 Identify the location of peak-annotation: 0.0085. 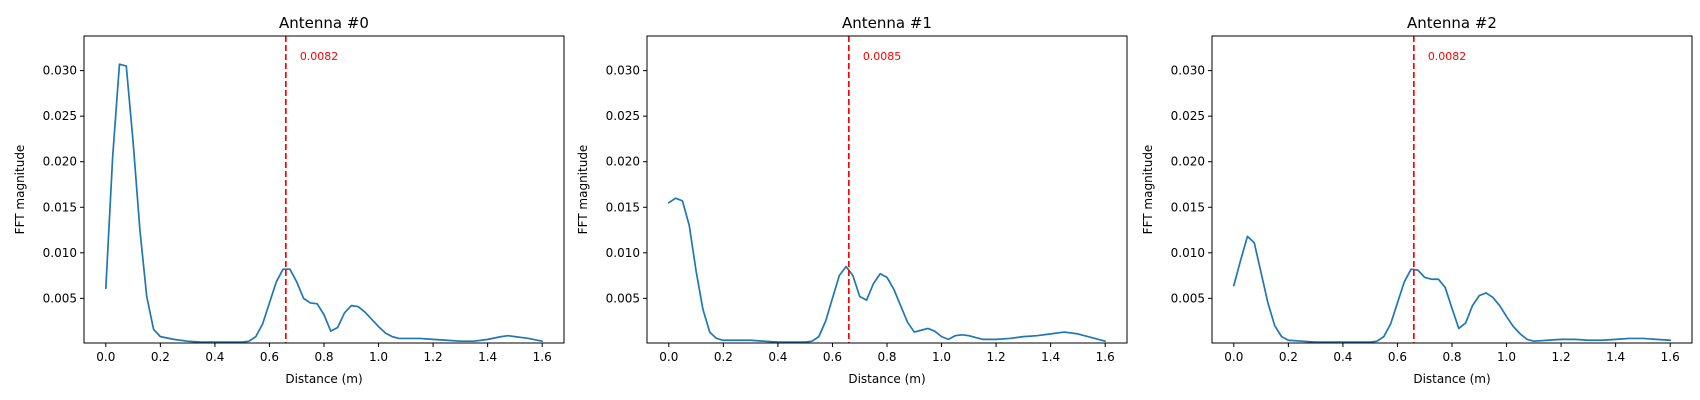
(882, 56).